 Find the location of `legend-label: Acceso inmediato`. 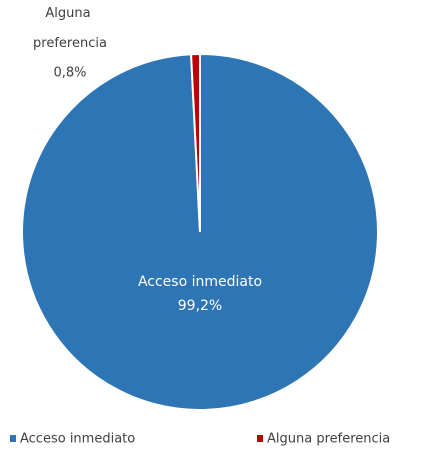

legend-label: Acceso inmediato is located at coordinates (77, 439).